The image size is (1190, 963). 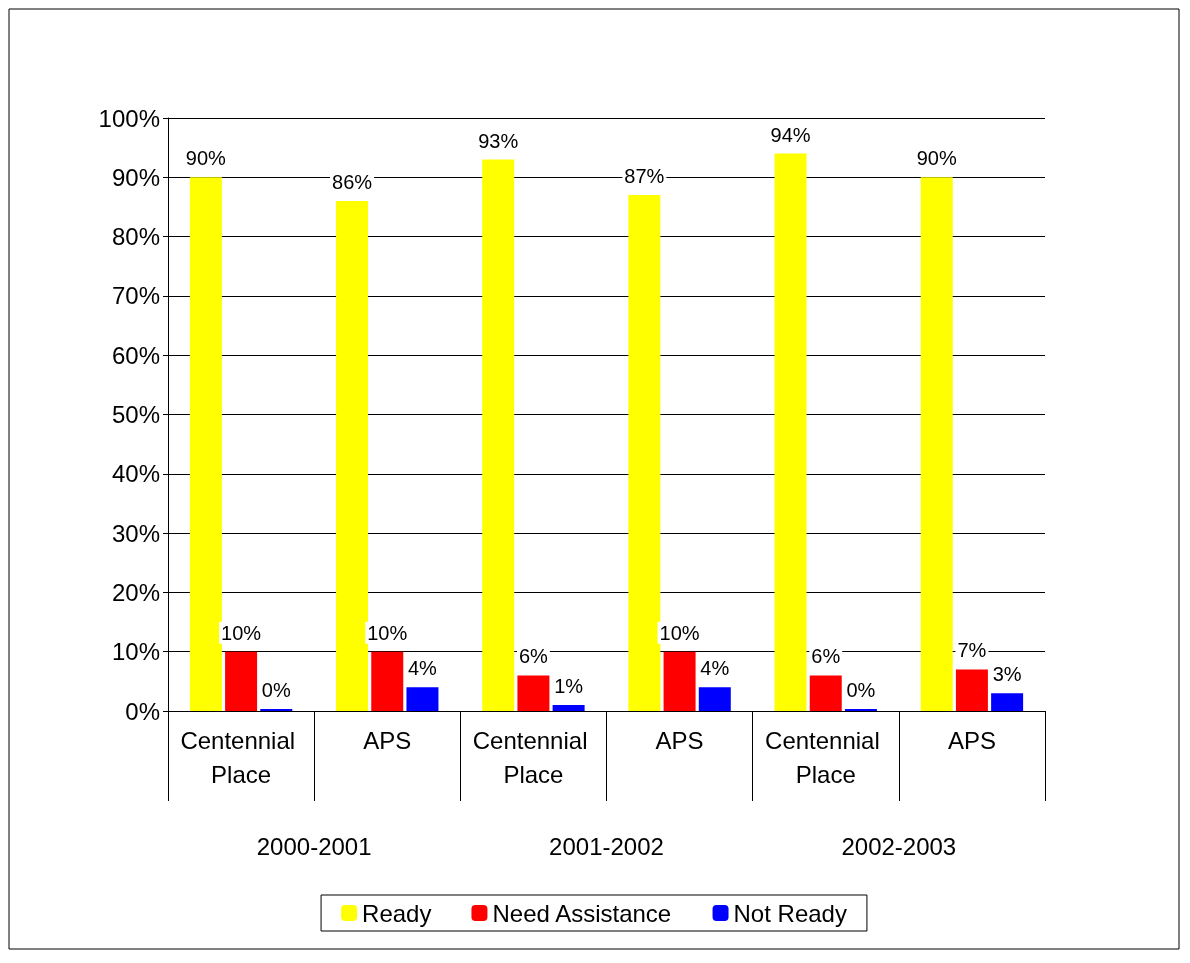 What do you see at coordinates (314, 846) in the screenshot?
I see `text: 2000-2001` at bounding box center [314, 846].